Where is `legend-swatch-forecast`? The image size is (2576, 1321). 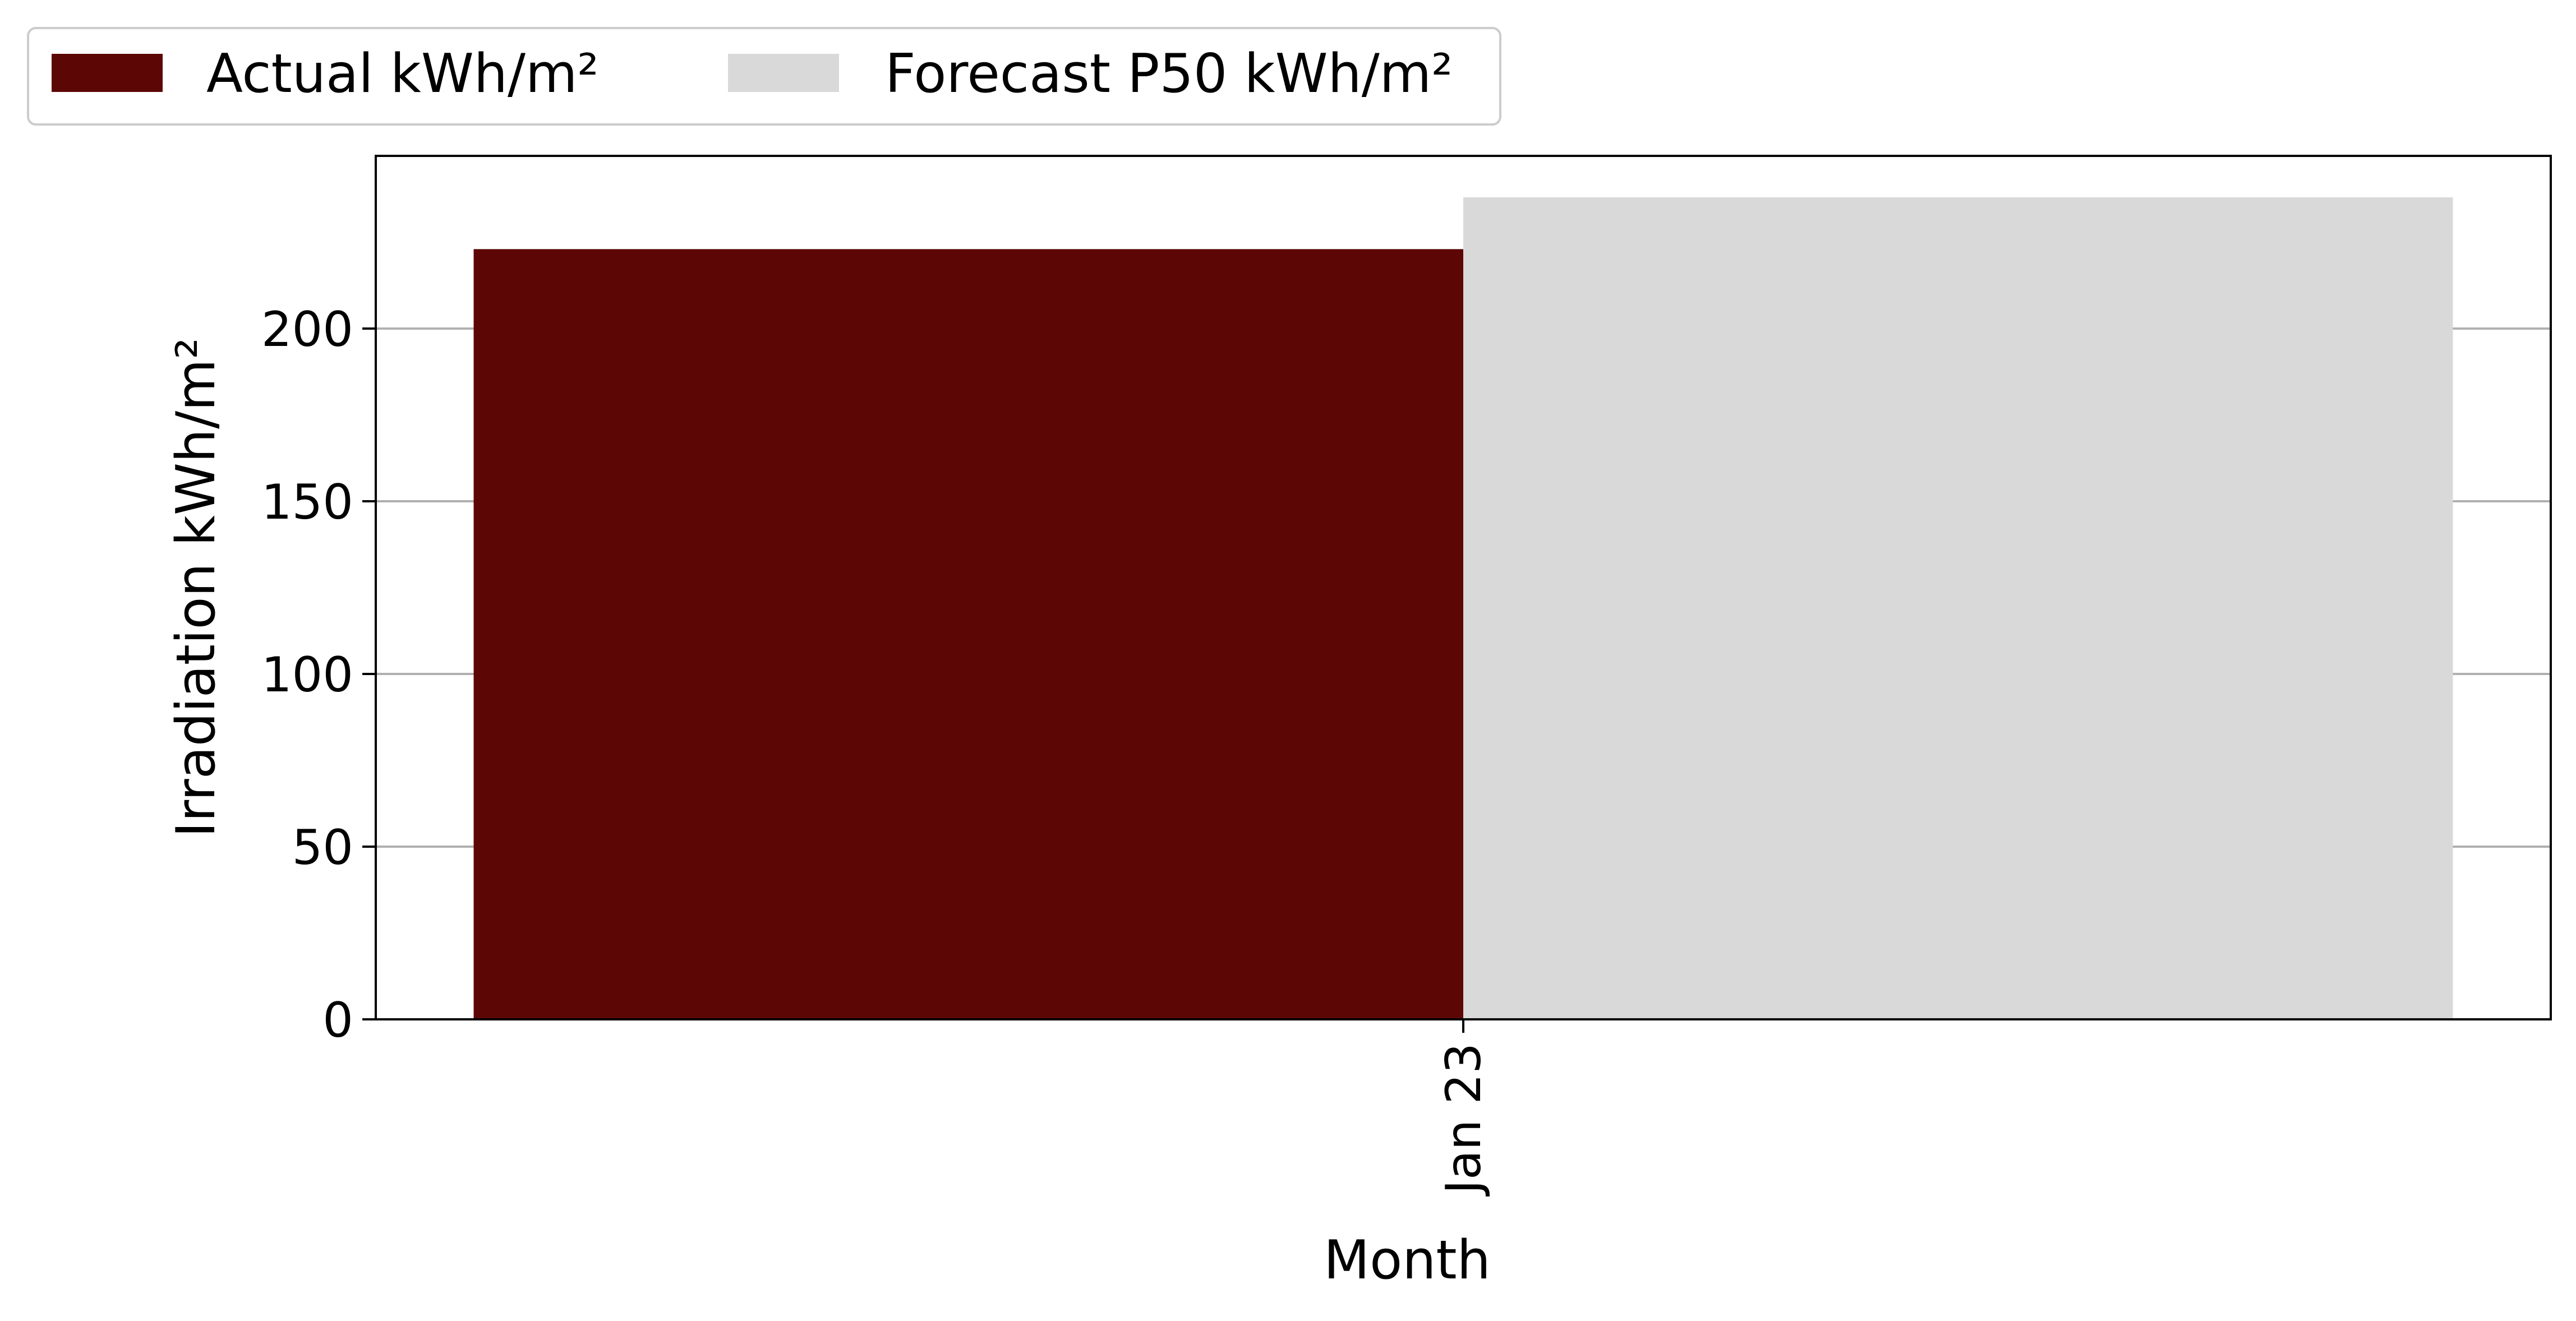
legend-swatch-forecast is located at coordinates (783, 73).